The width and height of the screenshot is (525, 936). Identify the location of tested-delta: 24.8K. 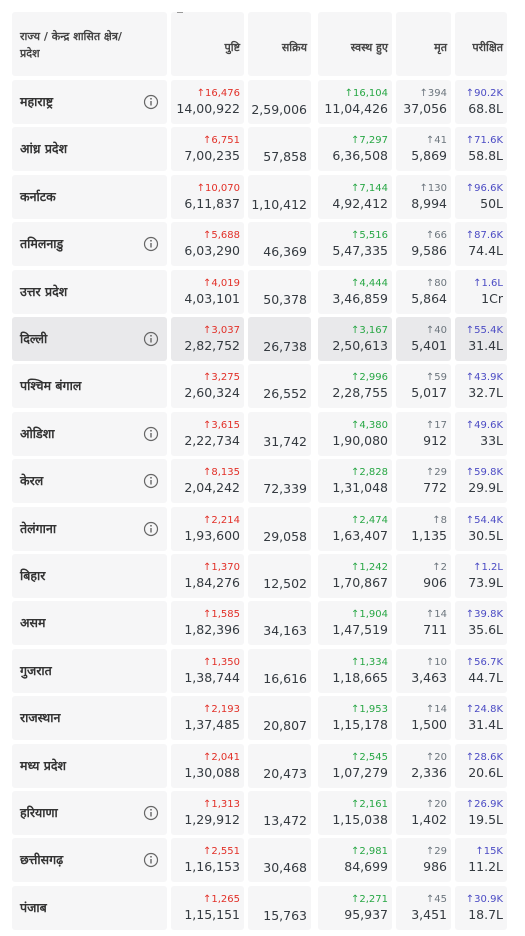
(484, 710).